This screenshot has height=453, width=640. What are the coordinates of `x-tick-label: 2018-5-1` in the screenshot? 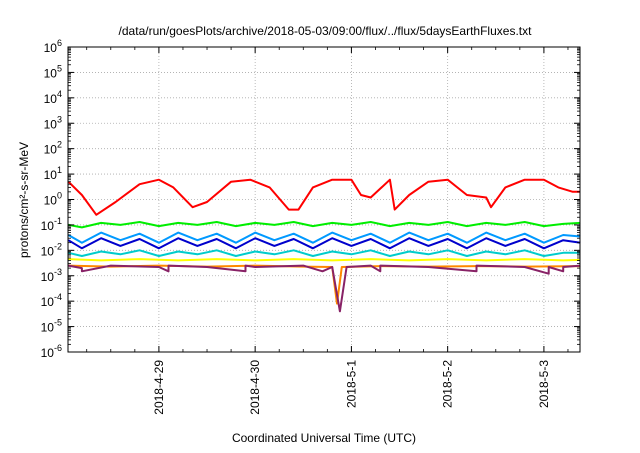 It's located at (351, 384).